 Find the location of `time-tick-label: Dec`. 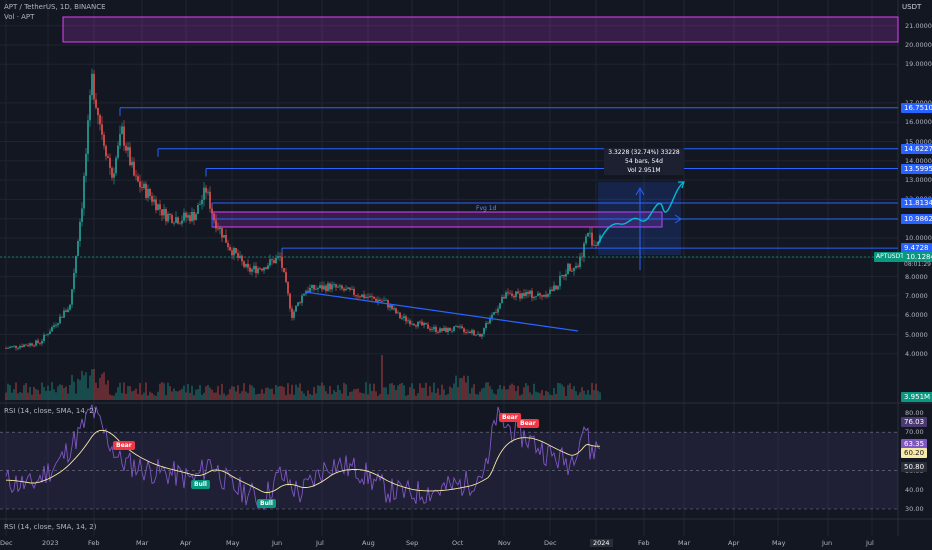

time-tick-label: Dec is located at coordinates (550, 543).